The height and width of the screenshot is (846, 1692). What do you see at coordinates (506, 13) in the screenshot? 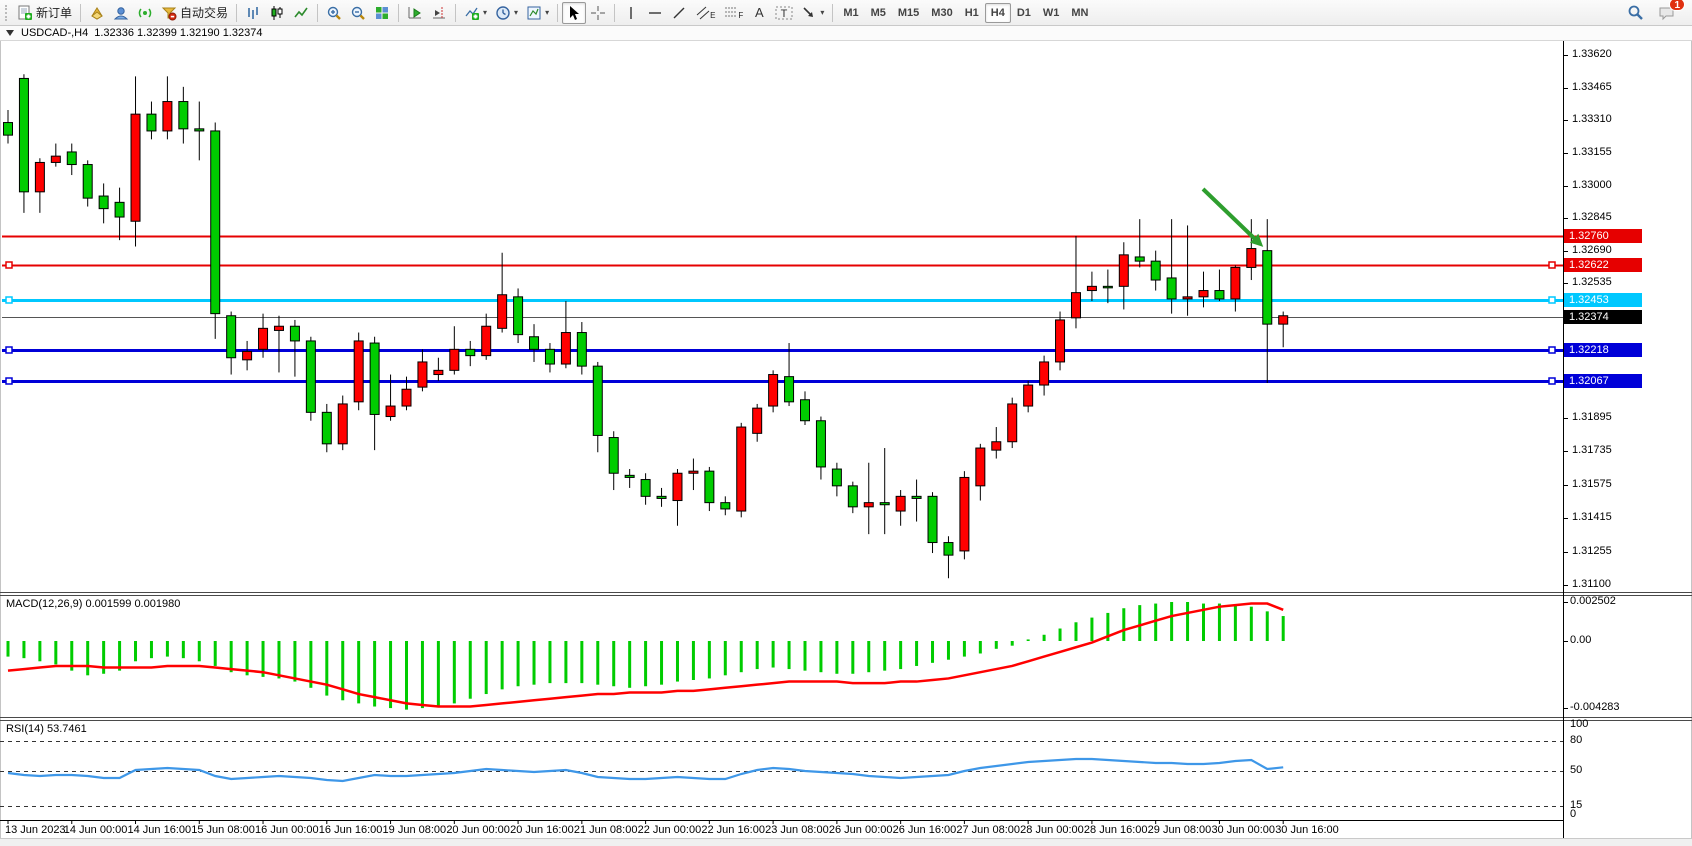
I see `periods-button: ▾` at bounding box center [506, 13].